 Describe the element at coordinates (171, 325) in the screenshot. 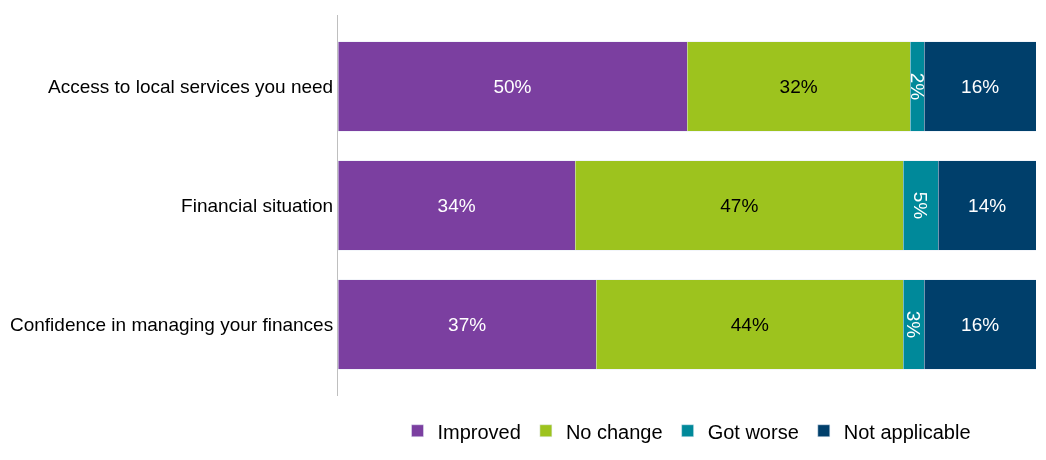

I see `y-tick-label: Confidence in managing your finances` at that location.